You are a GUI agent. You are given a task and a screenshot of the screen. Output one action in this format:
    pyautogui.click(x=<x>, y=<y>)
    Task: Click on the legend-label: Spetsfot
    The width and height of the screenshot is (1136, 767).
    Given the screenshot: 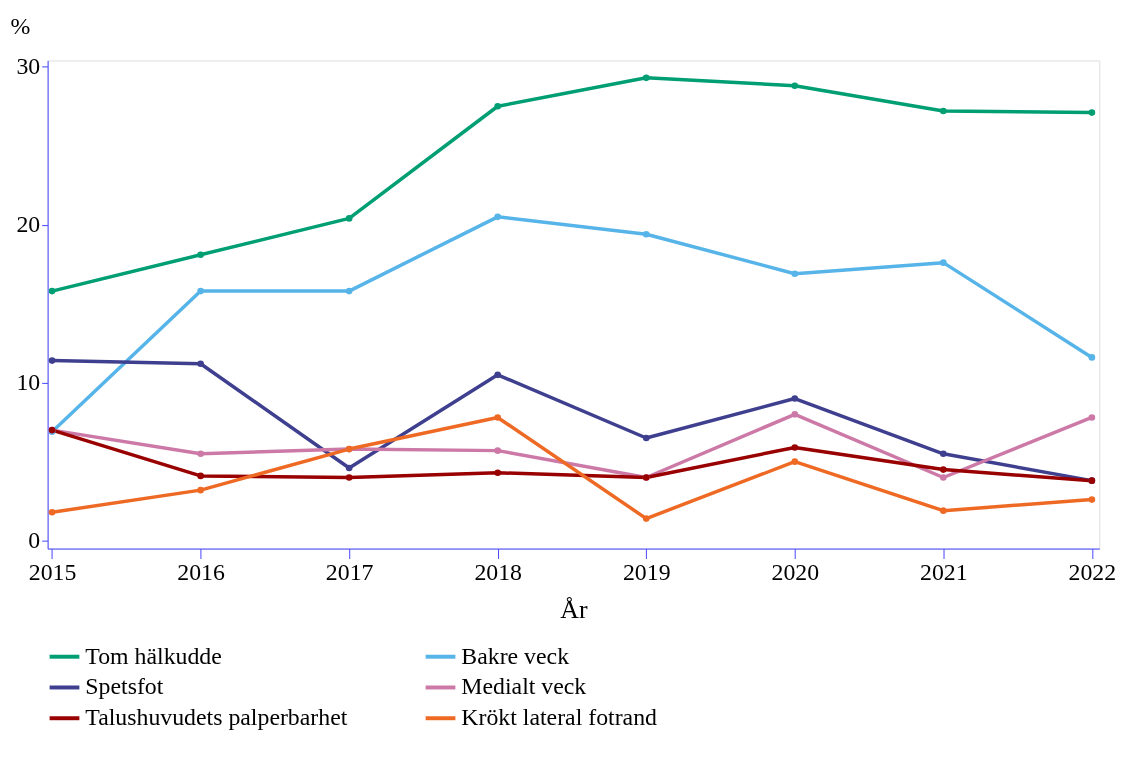 What is the action you would take?
    pyautogui.click(x=124, y=686)
    